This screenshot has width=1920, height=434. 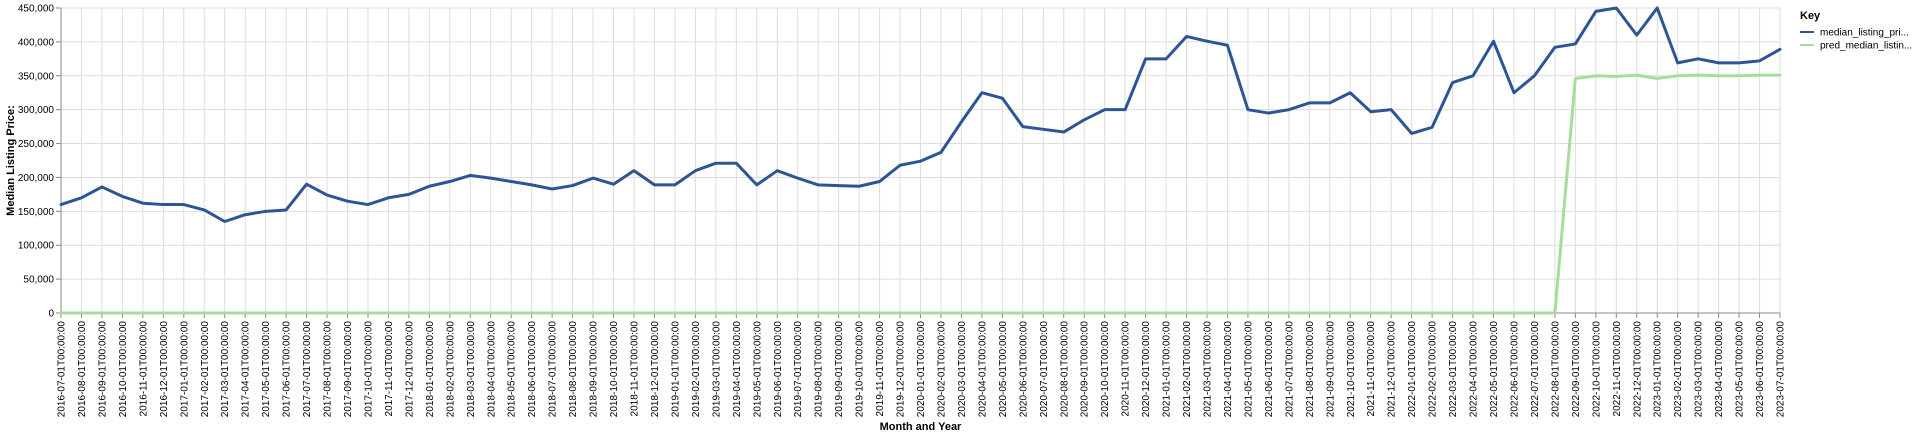 I want to click on x-tick-label: 2018-09-01T00:00:00, so click(x=594, y=369).